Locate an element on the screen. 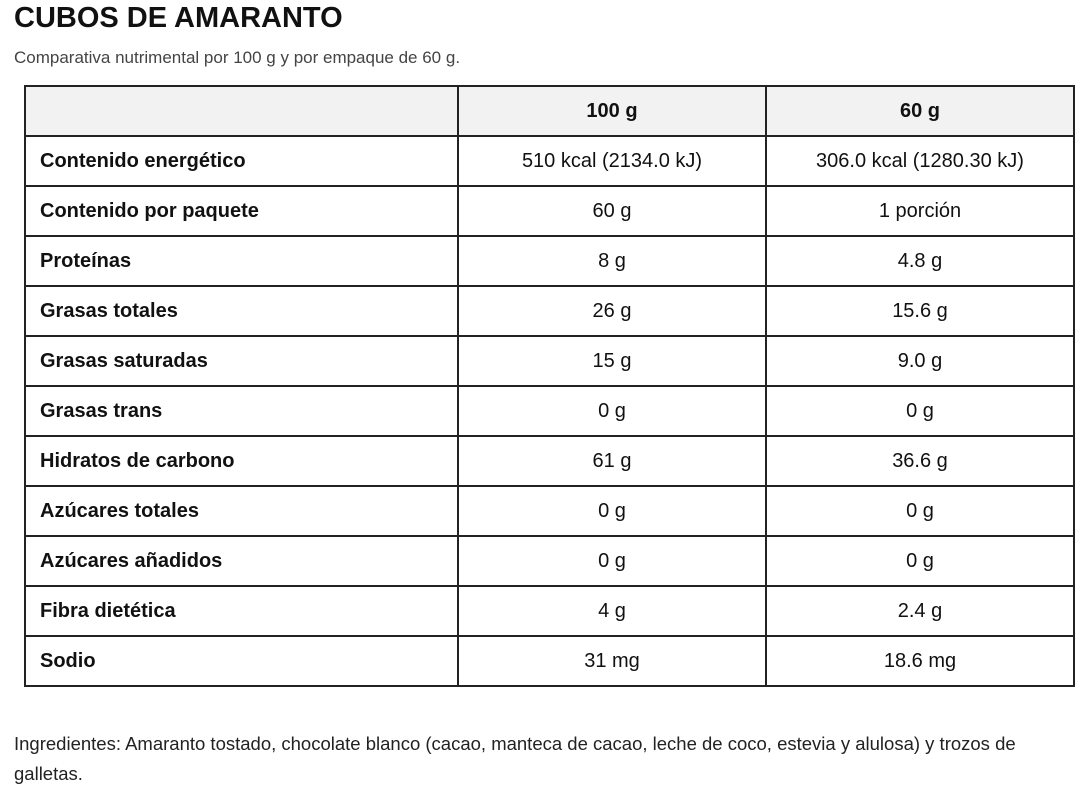 The width and height of the screenshot is (1087, 802). table-row: Grasas saturadas 15 g 9.0 g is located at coordinates (549, 361).